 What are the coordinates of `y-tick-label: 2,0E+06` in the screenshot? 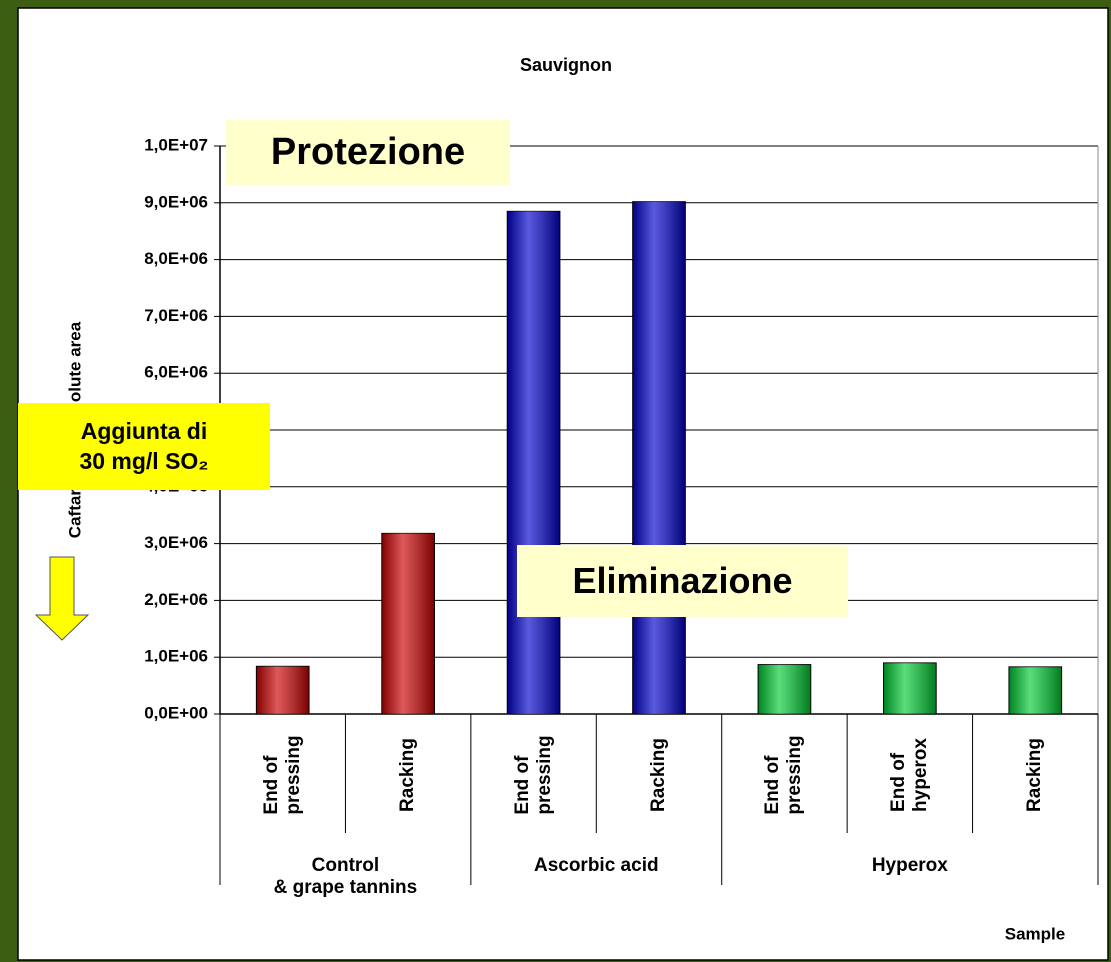 It's located at (176, 599).